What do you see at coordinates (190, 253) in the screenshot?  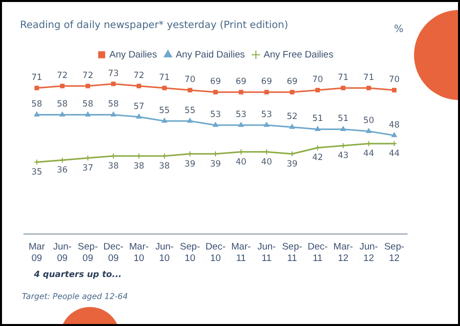 I see `x-tick-label: Sep-10` at bounding box center [190, 253].